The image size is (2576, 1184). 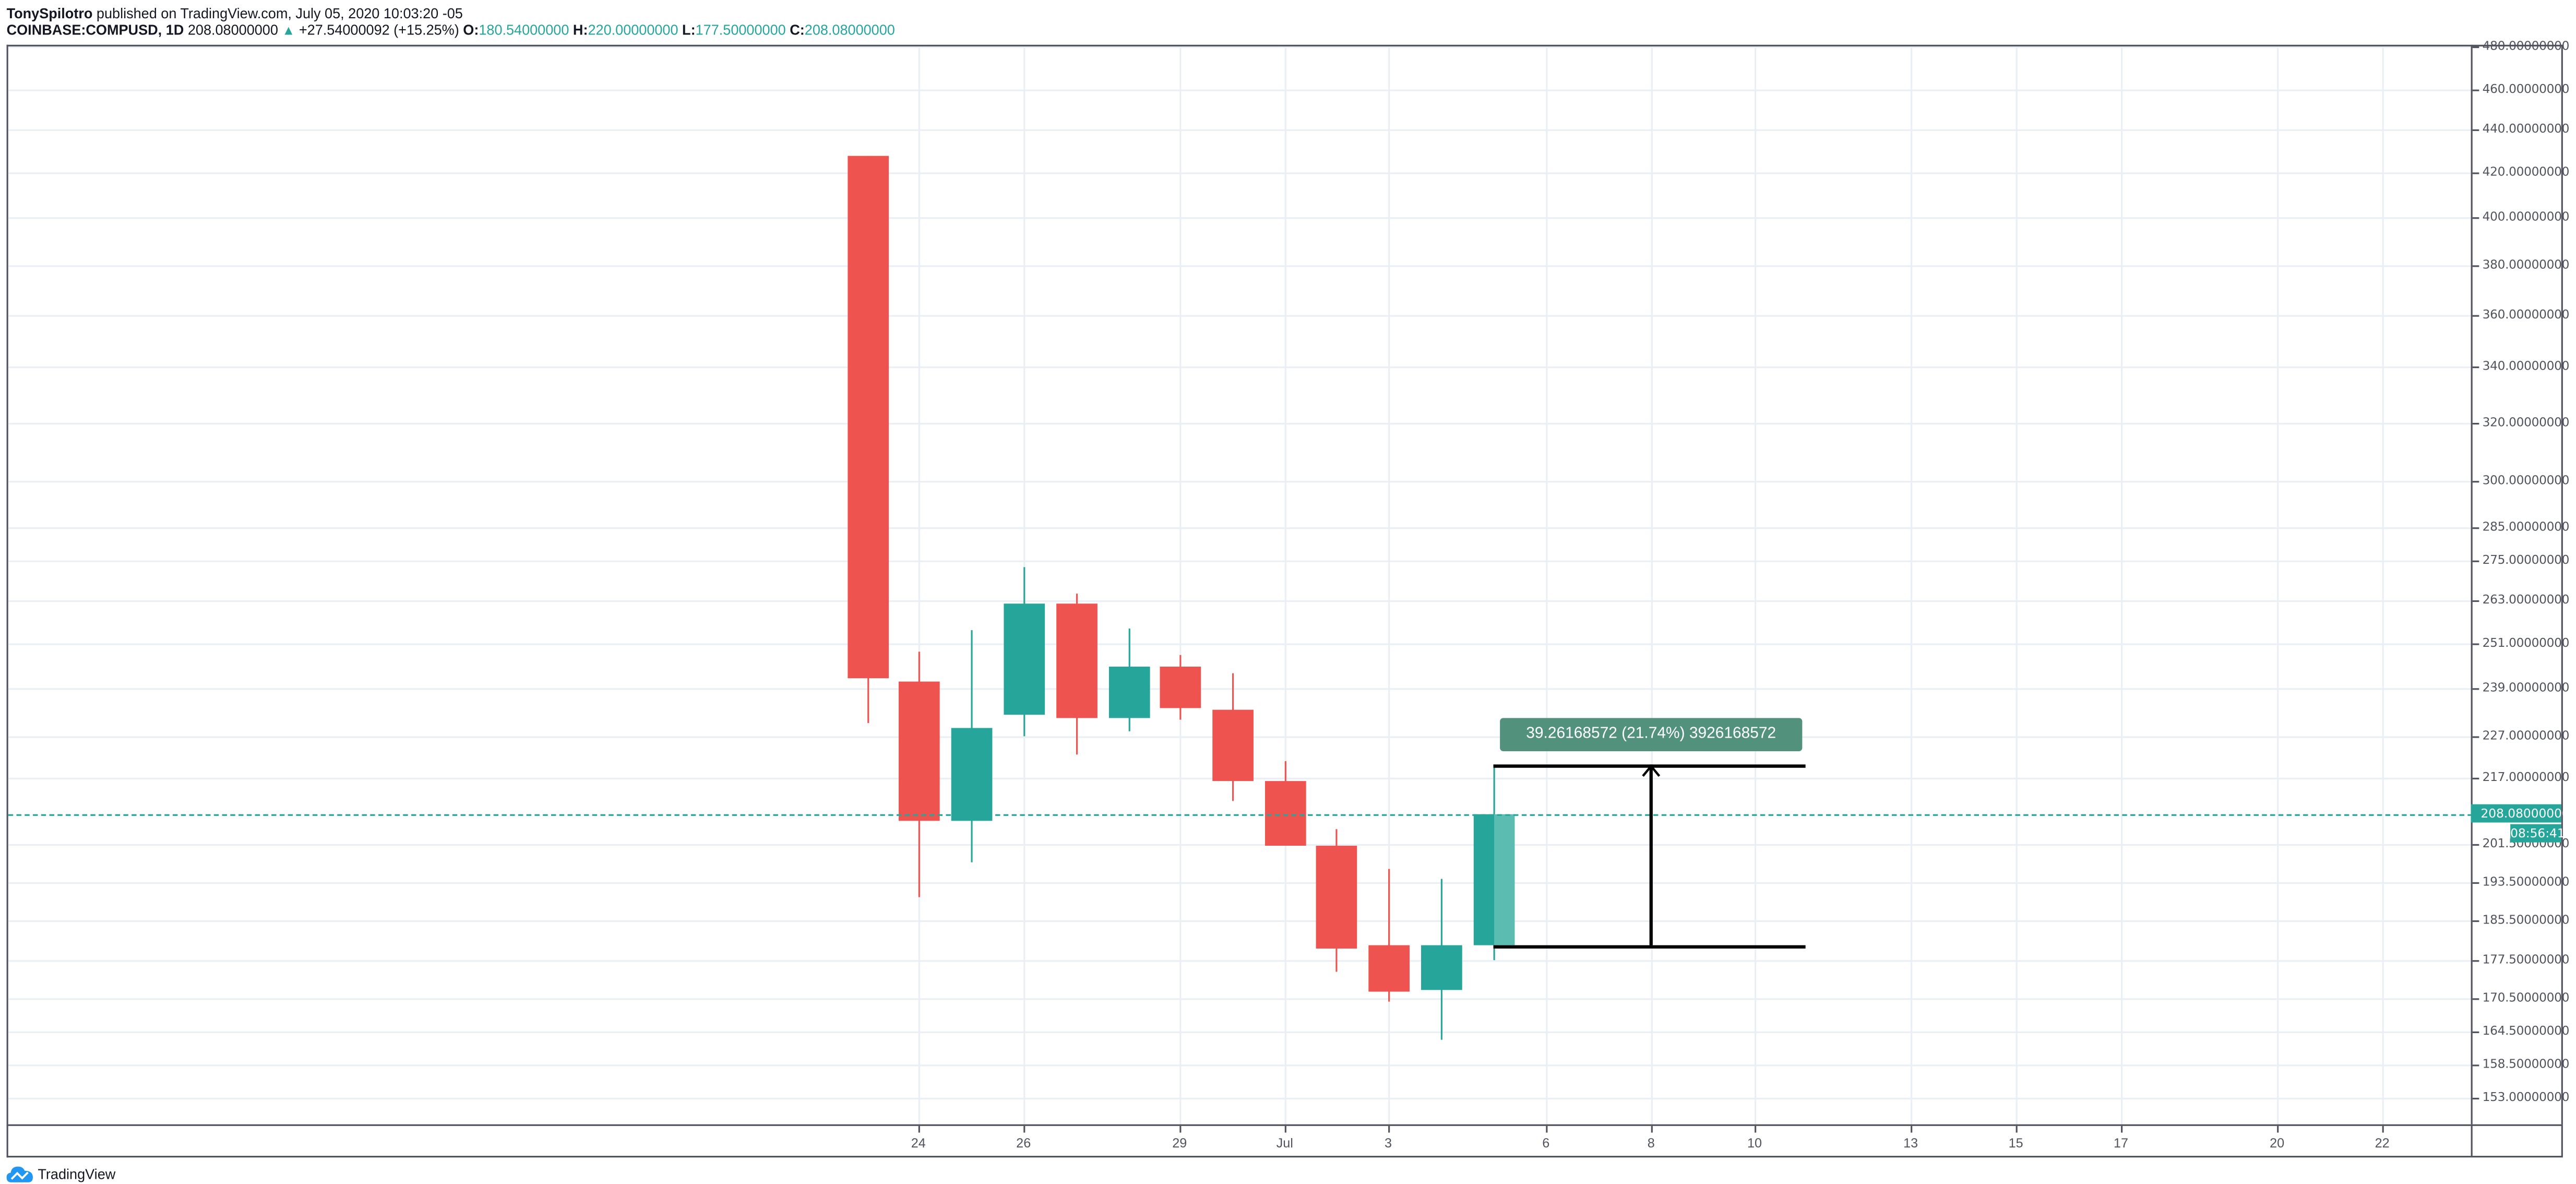 What do you see at coordinates (2526, 881) in the screenshot?
I see `price-label: 193.50000000` at bounding box center [2526, 881].